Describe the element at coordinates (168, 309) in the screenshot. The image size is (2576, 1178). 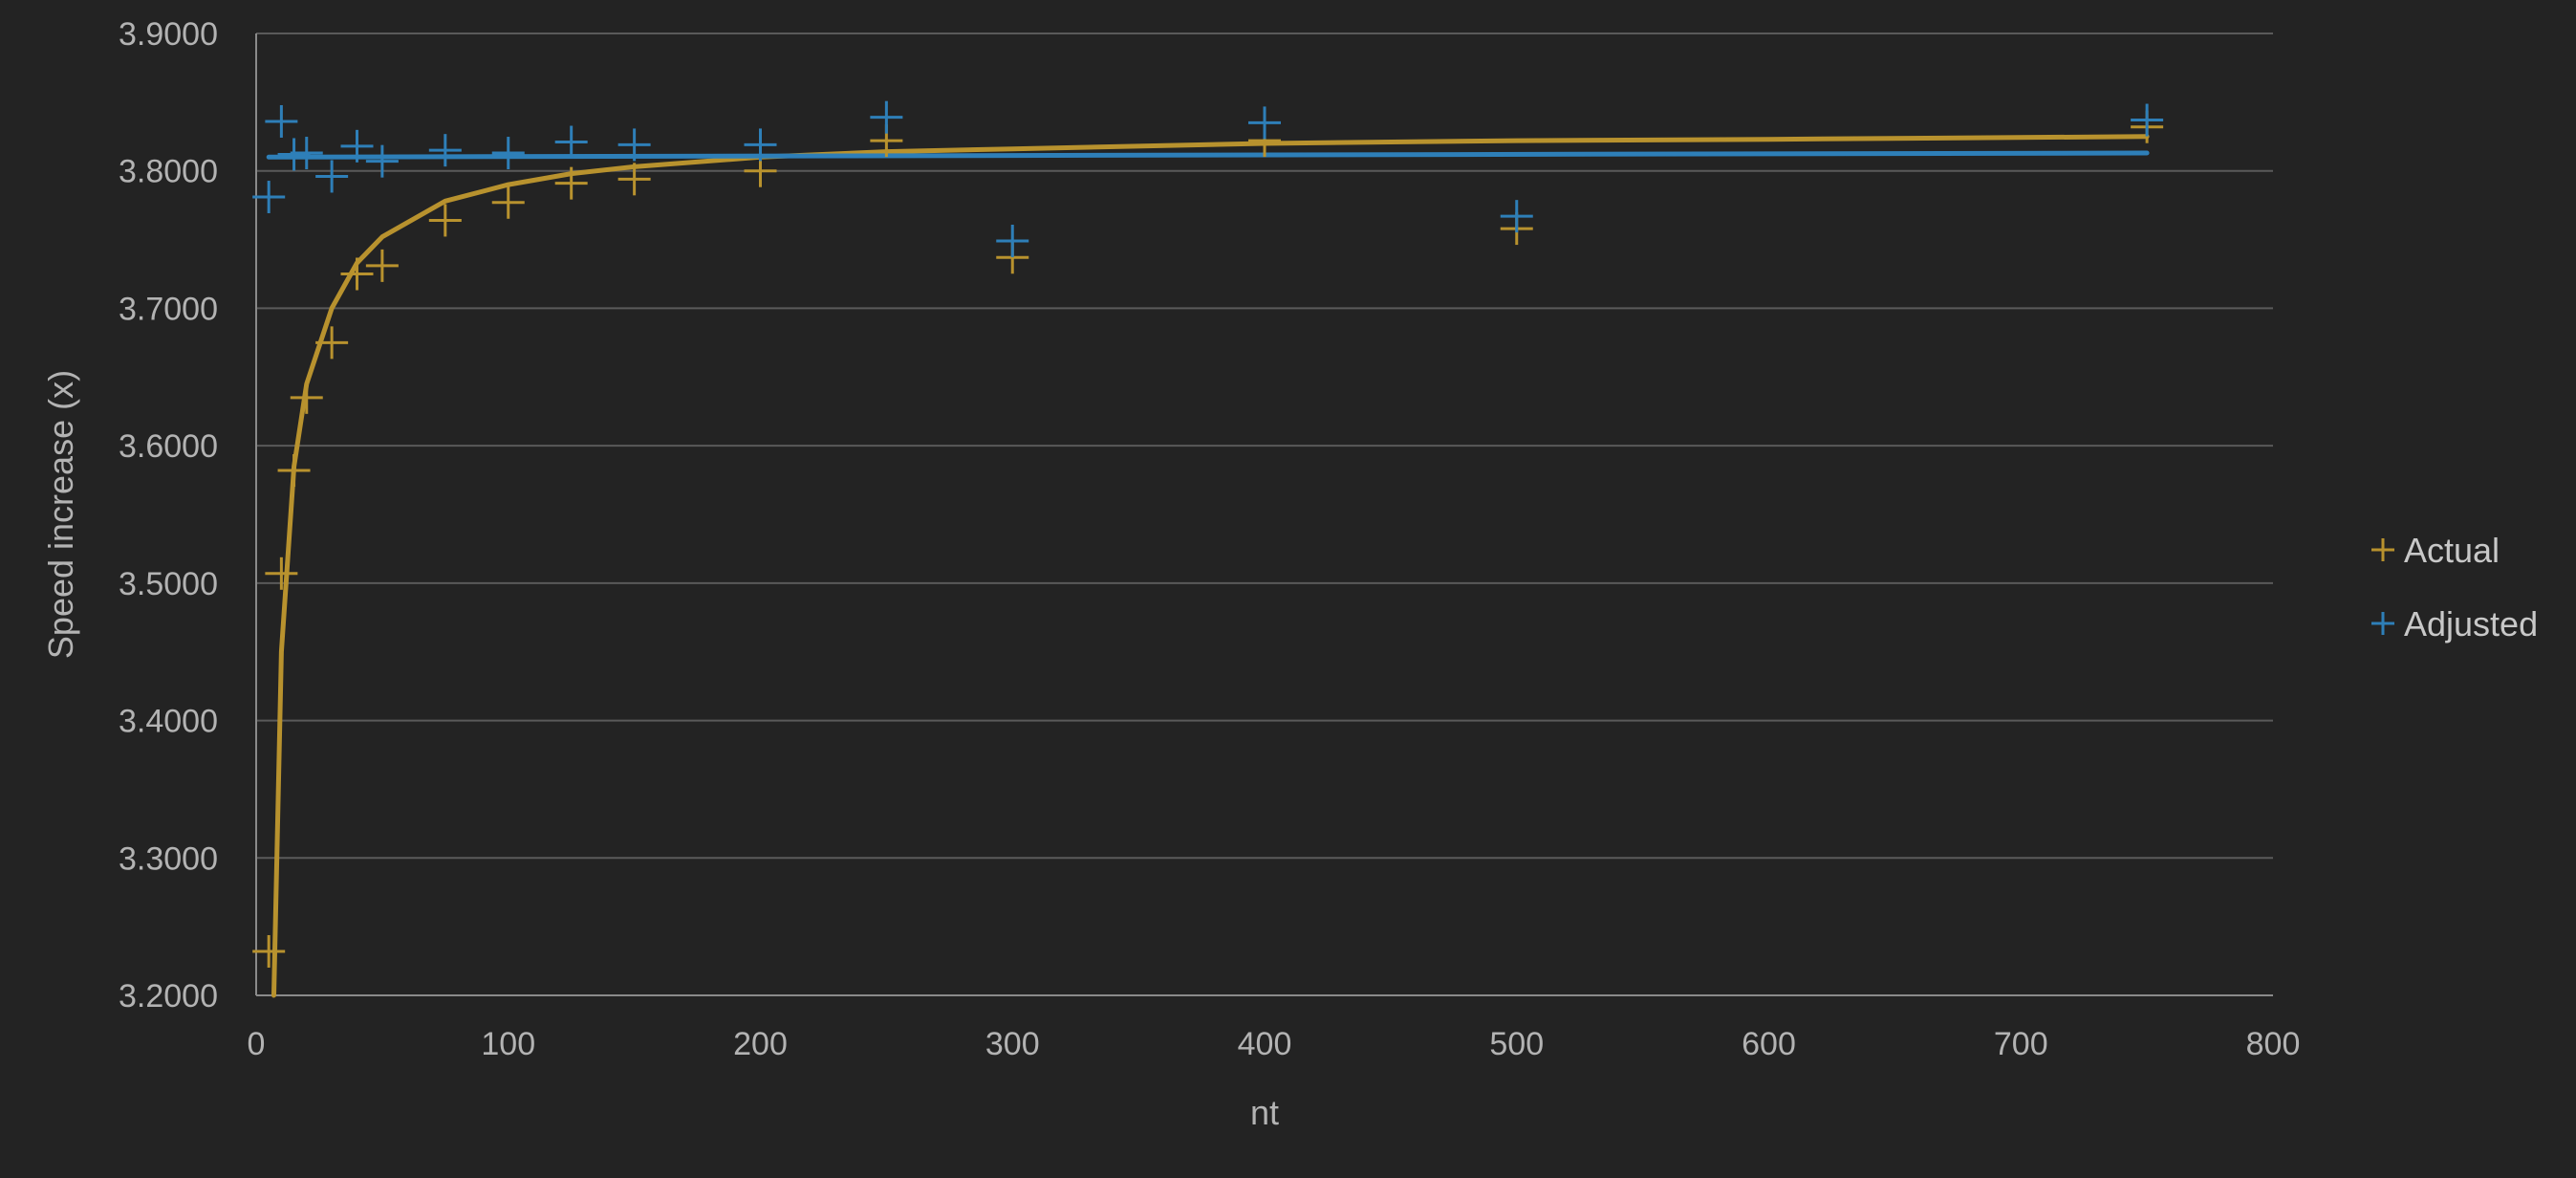
I see `y-tick-label: 3.7000` at that location.